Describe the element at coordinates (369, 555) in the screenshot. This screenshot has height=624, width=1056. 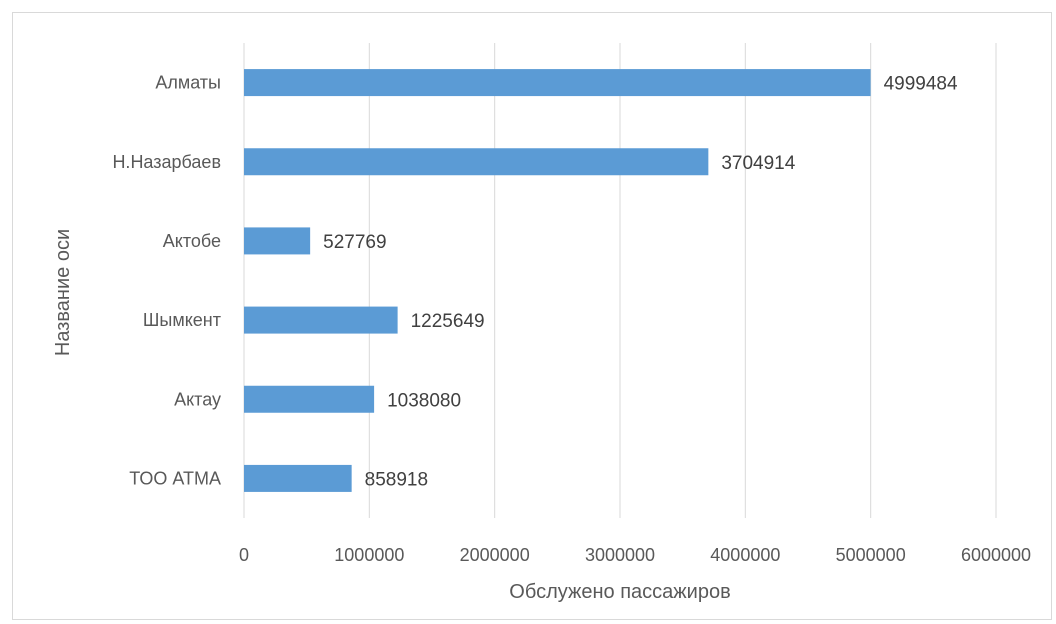
I see `x-tick-label: 1000000` at that location.